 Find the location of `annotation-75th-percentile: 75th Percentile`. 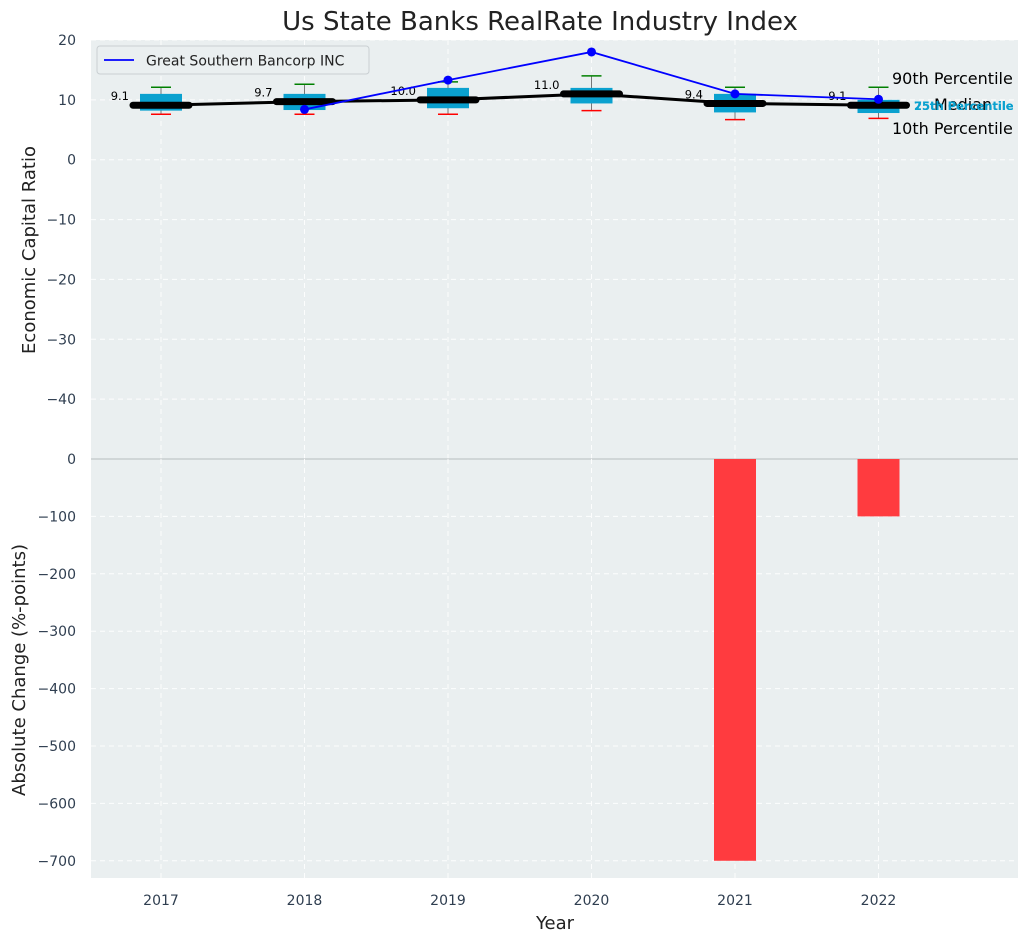

annotation-75th-percentile: 75th Percentile is located at coordinates (964, 106).